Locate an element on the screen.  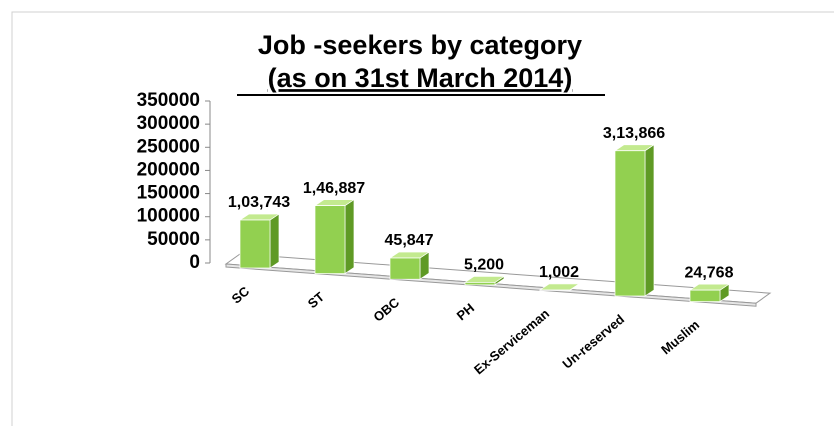
y-tick-label: 100000 is located at coordinates (168, 216).